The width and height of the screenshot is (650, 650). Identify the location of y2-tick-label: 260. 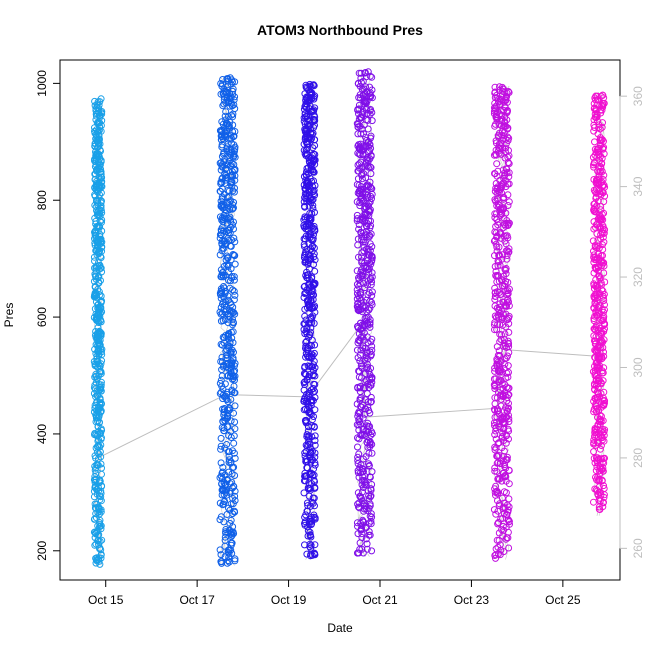
(638, 548).